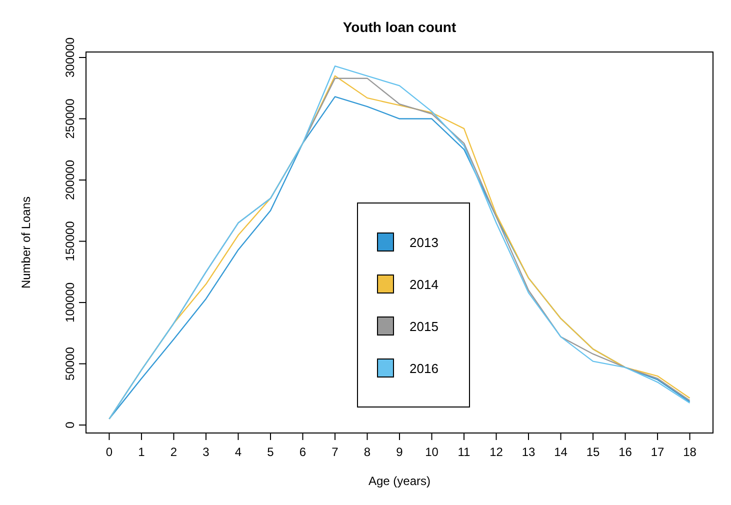  Describe the element at coordinates (625, 452) in the screenshot. I see `x-tick-label: 16` at that location.